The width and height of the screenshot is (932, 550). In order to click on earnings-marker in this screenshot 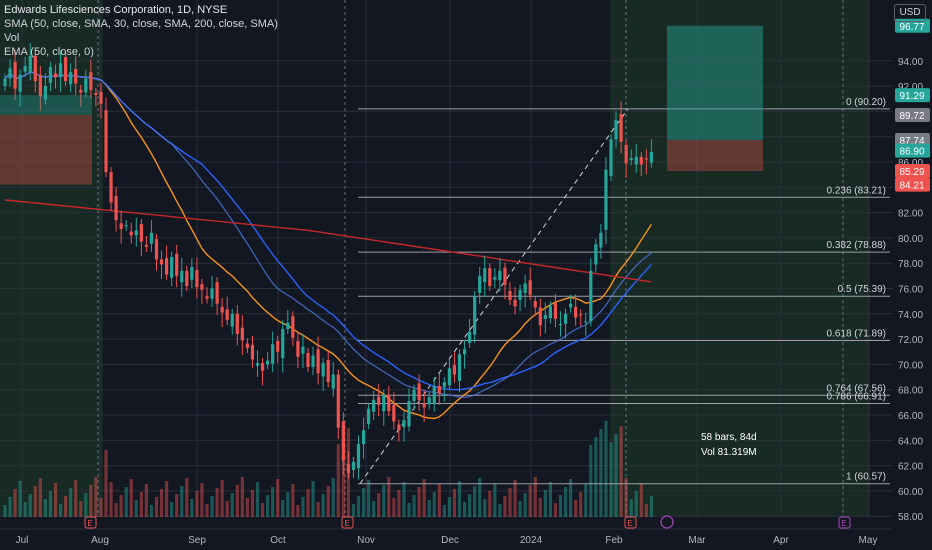, I will do `click(630, 522)`.